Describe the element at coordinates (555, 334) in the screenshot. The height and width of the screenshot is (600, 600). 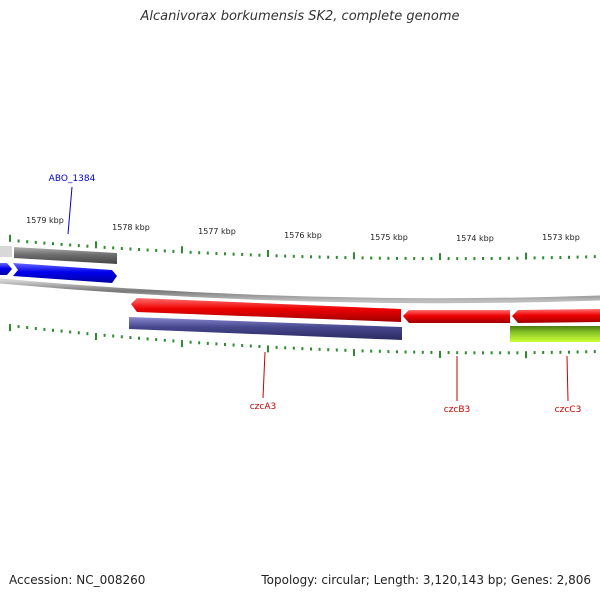
I see `cds-czcc3-band` at that location.